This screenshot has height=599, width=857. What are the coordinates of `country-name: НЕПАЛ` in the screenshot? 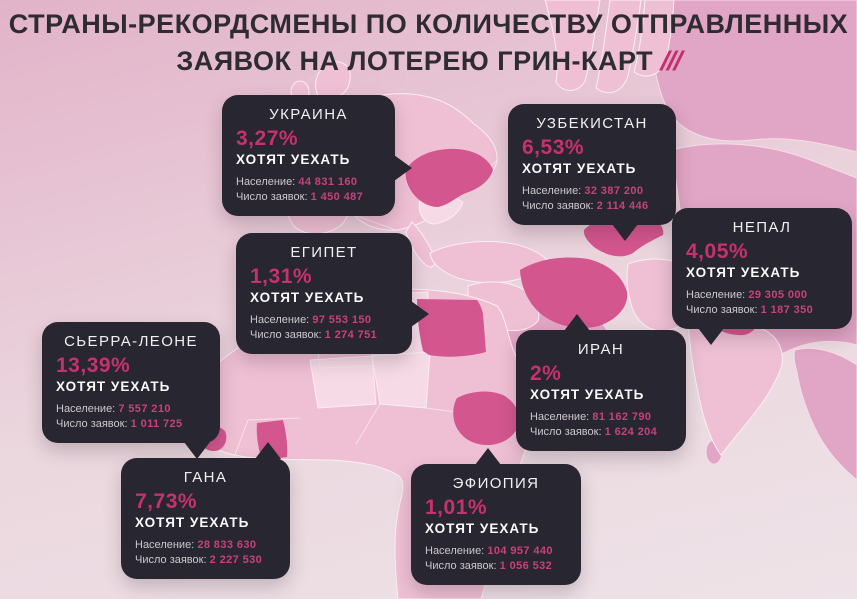 It's located at (762, 227).